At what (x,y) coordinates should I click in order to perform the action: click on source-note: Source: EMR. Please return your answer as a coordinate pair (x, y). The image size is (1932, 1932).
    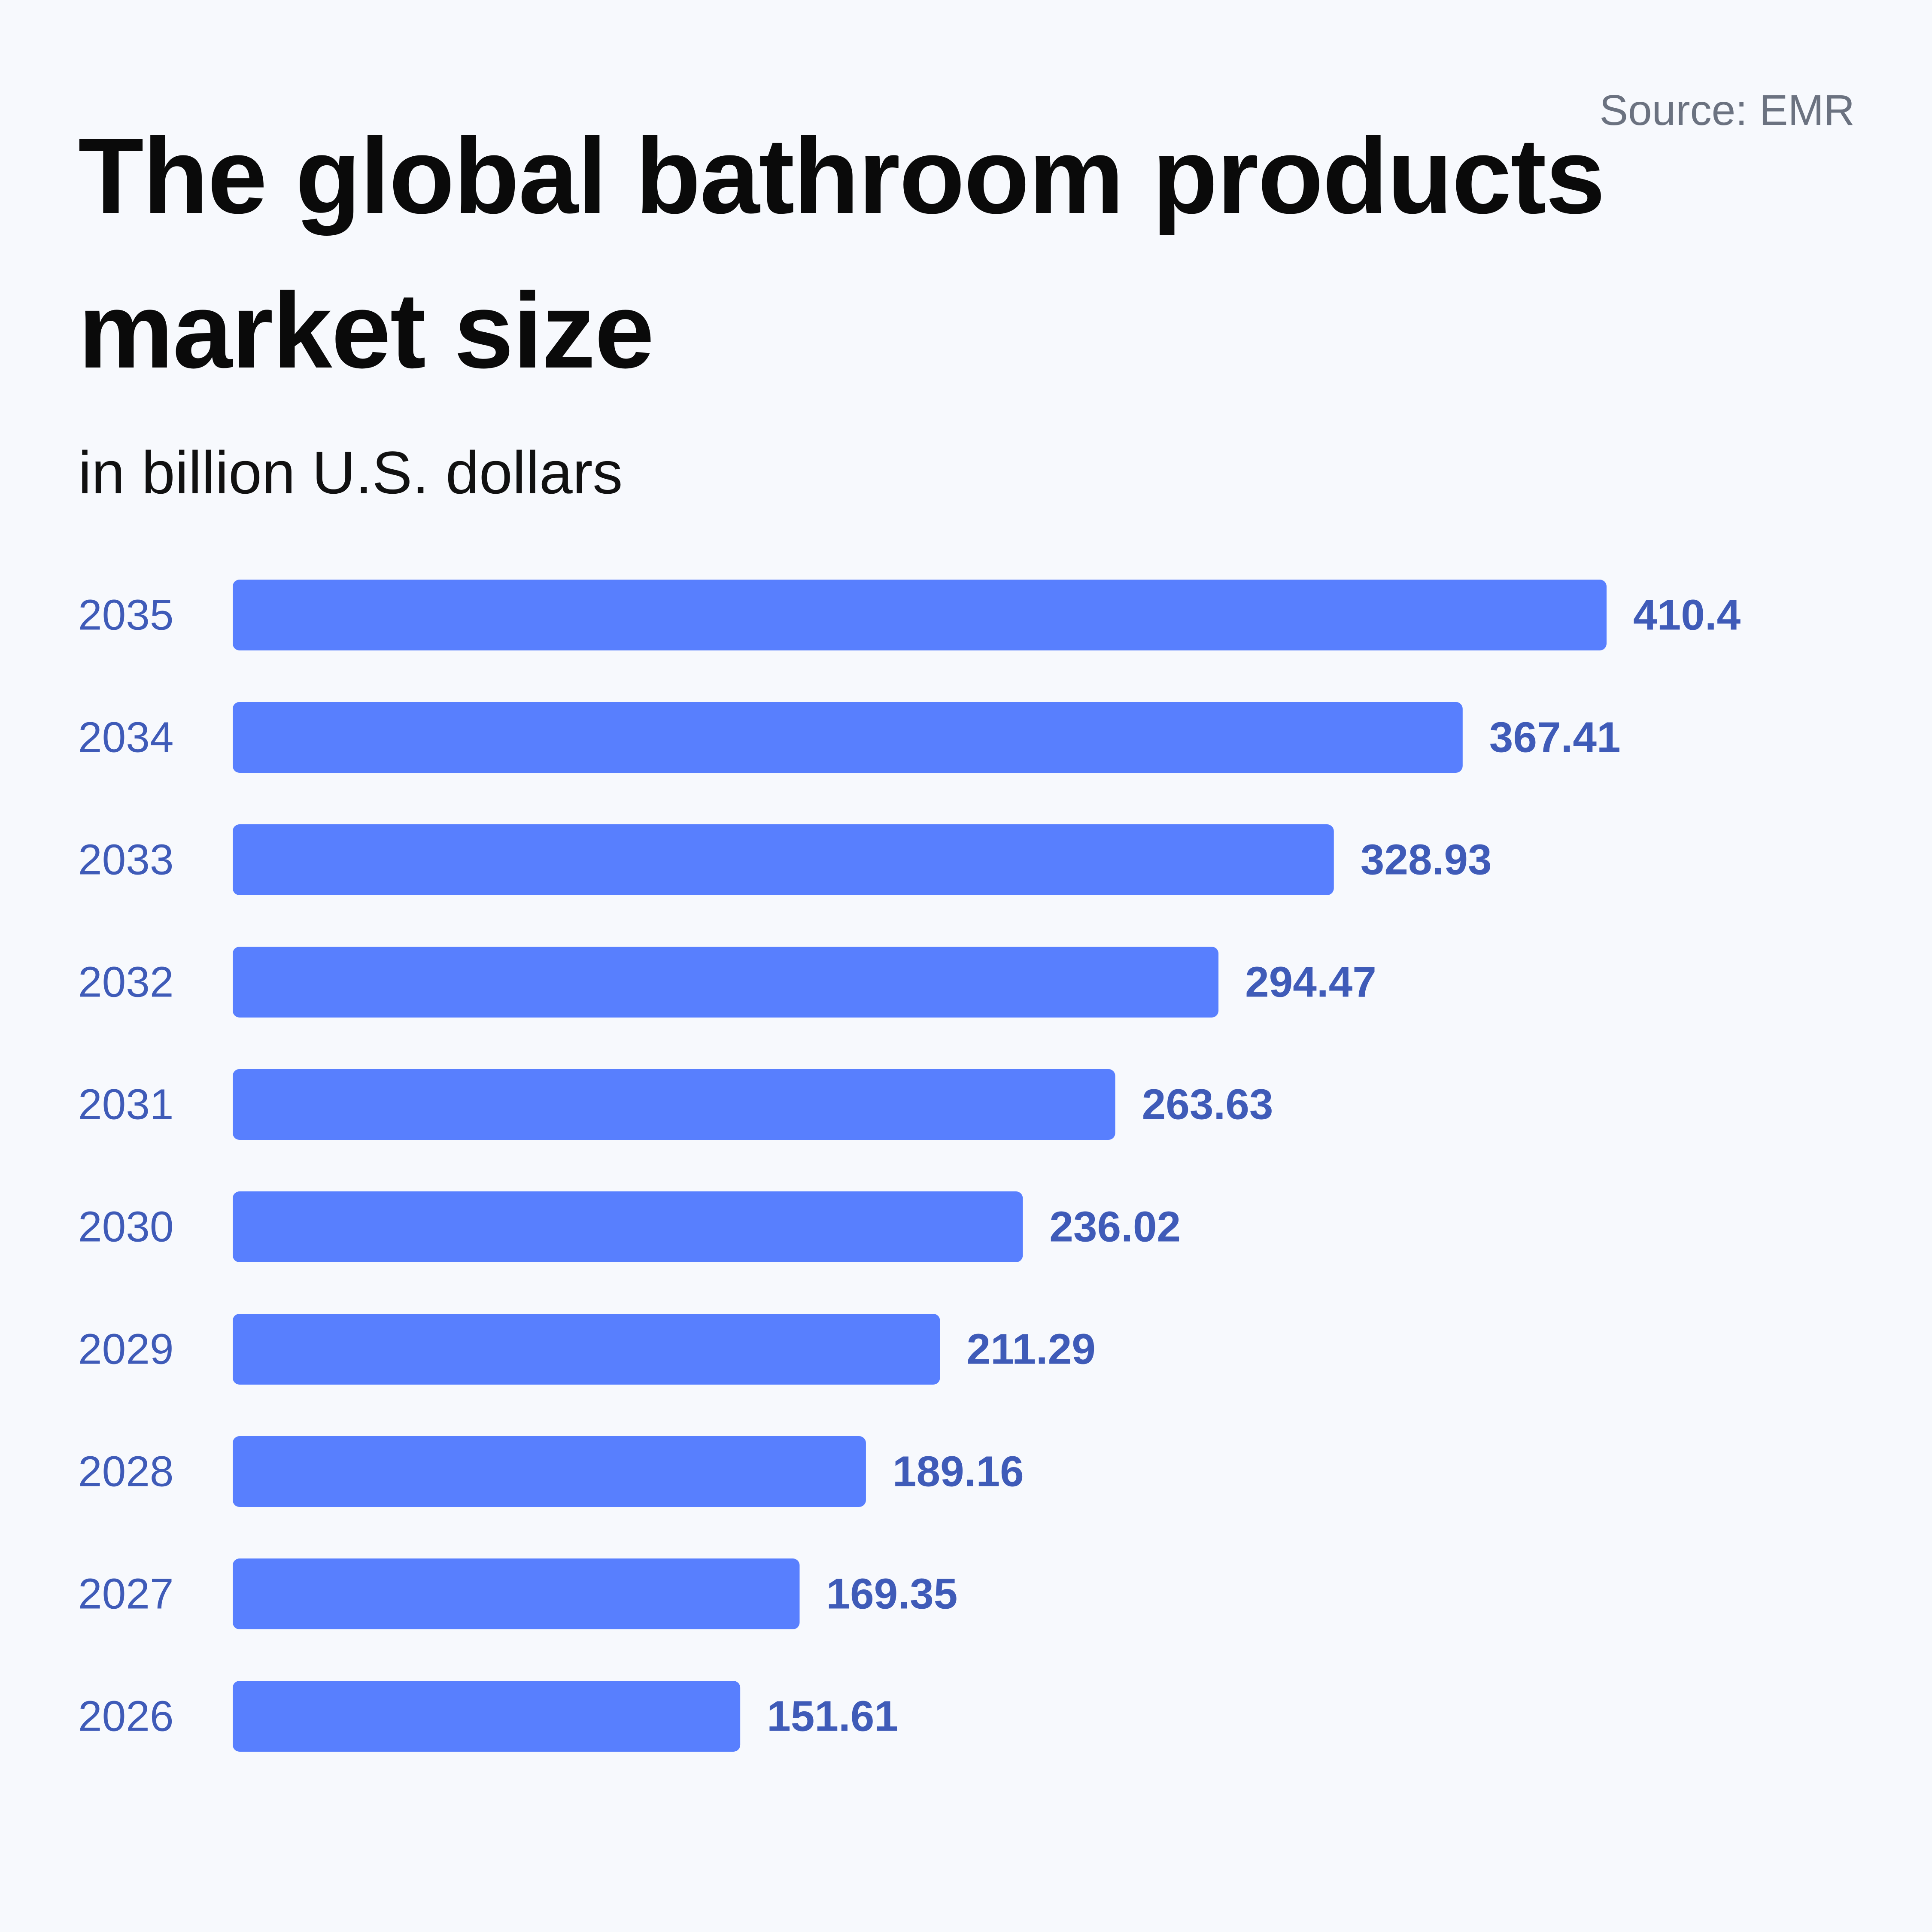
    Looking at the image, I should click on (1727, 110).